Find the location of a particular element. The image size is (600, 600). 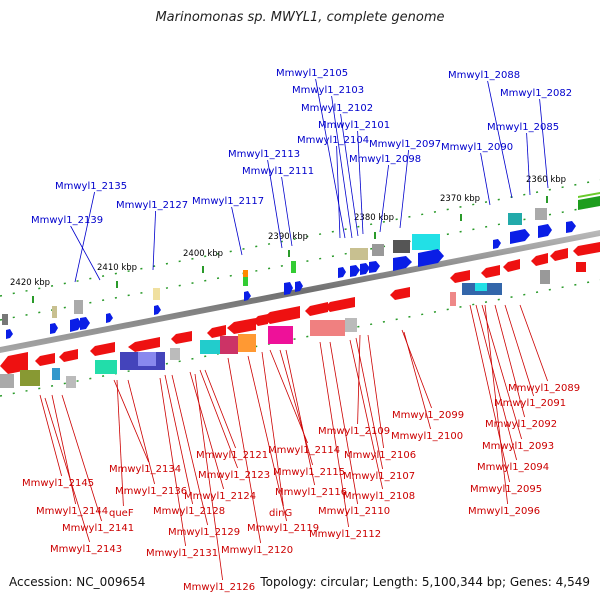

gene-label: Mmwyl1_2094 is located at coordinates (513, 467).